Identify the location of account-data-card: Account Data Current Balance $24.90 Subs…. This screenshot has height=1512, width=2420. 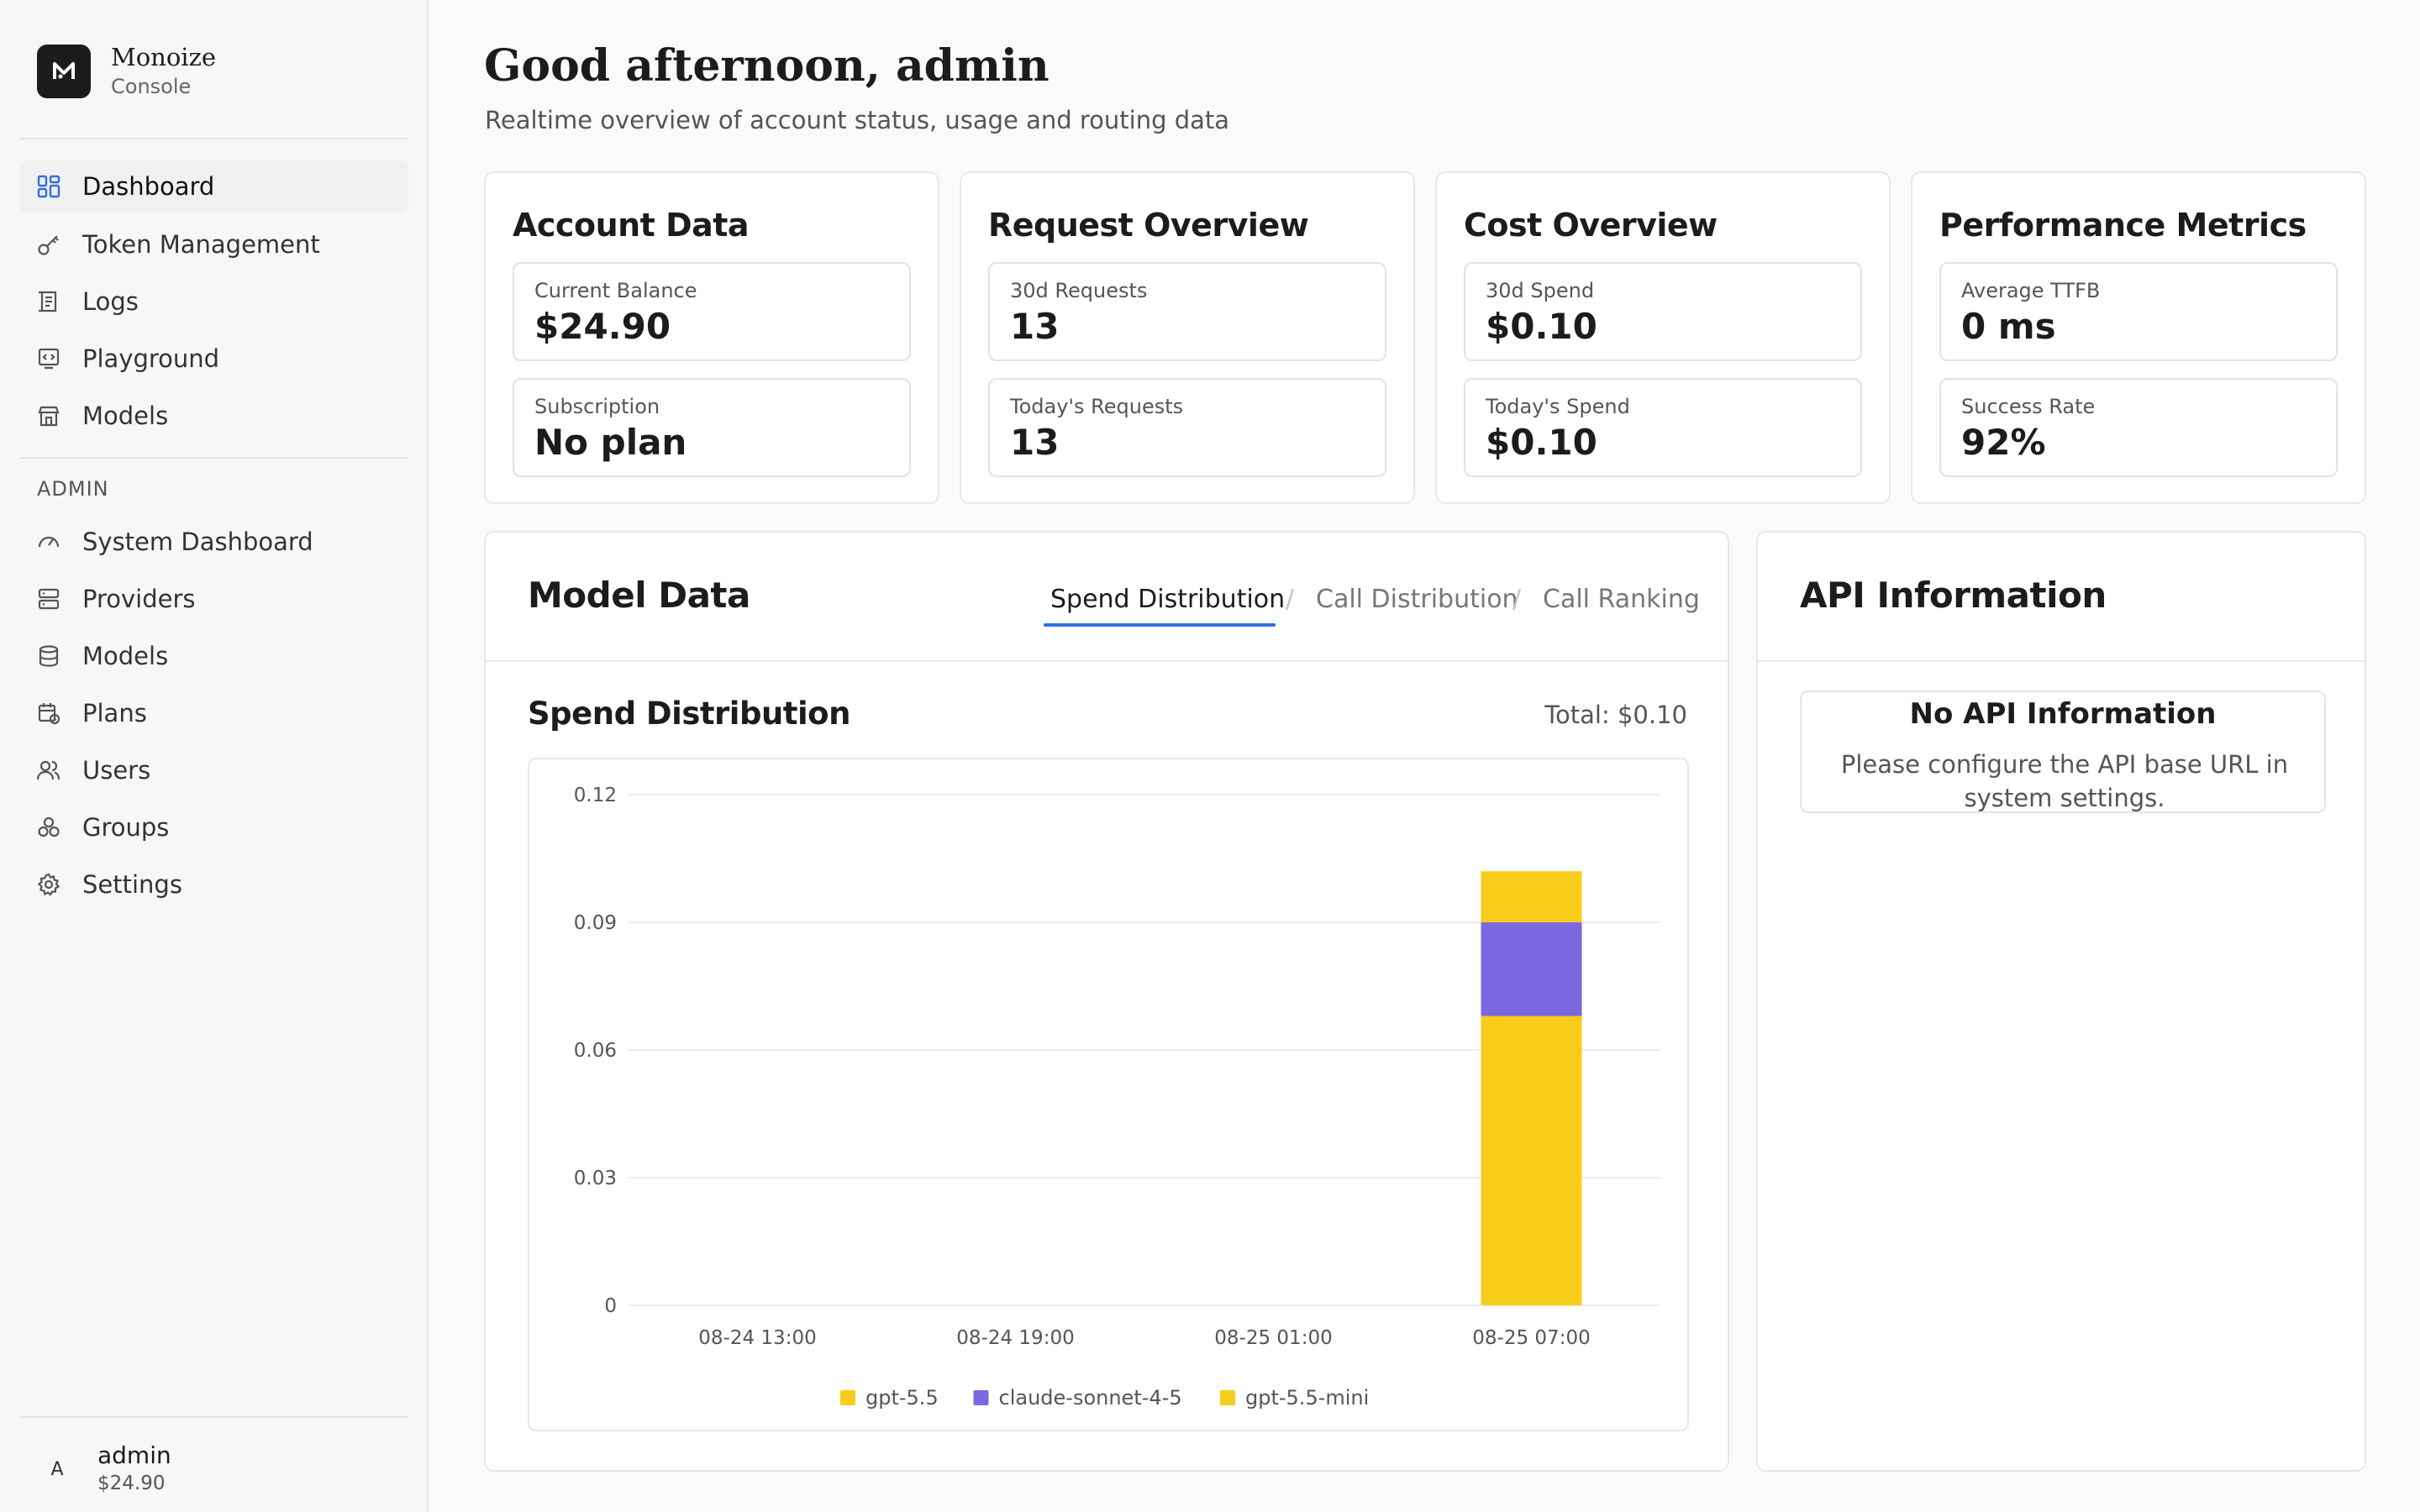
(711, 337).